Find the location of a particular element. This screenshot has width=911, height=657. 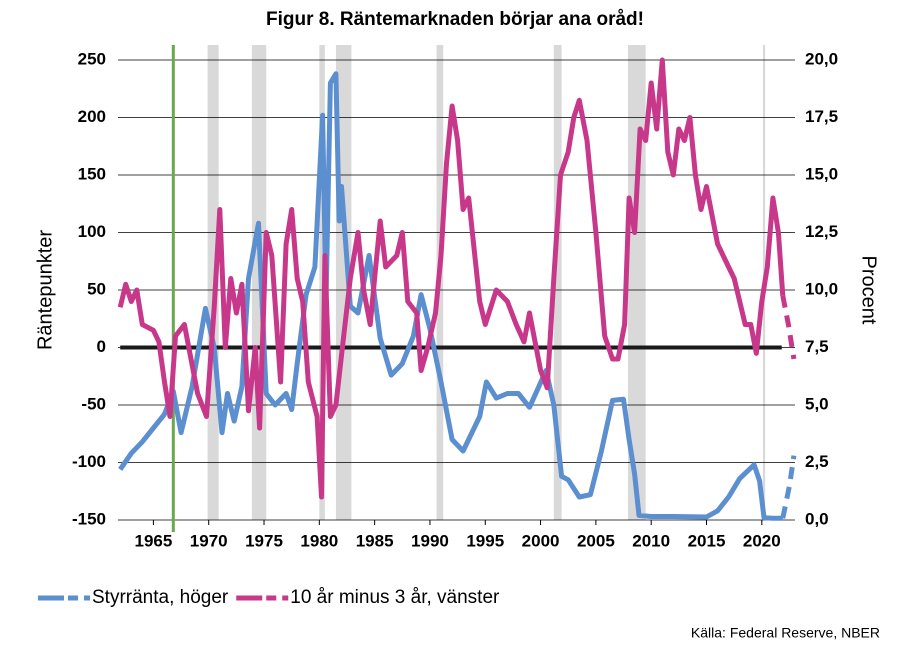

y2-tick-label: 7,5 is located at coordinates (817, 346).